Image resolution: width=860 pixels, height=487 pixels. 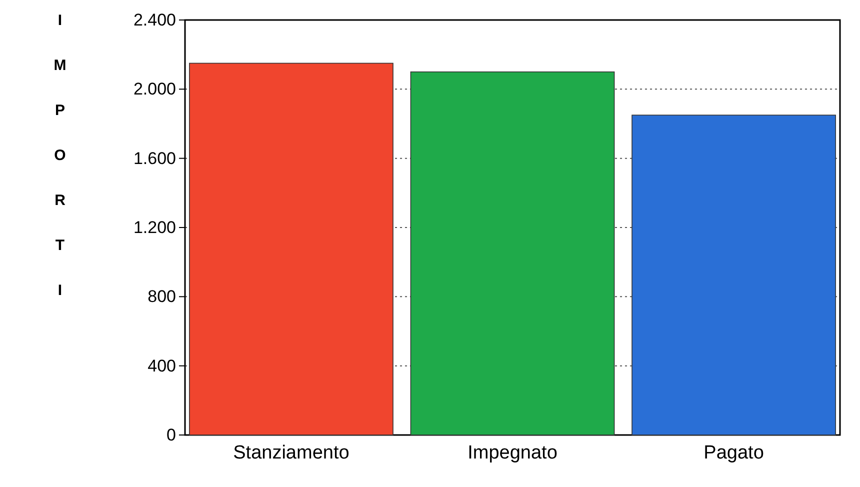 I want to click on y-tick-label: 400, so click(x=162, y=366).